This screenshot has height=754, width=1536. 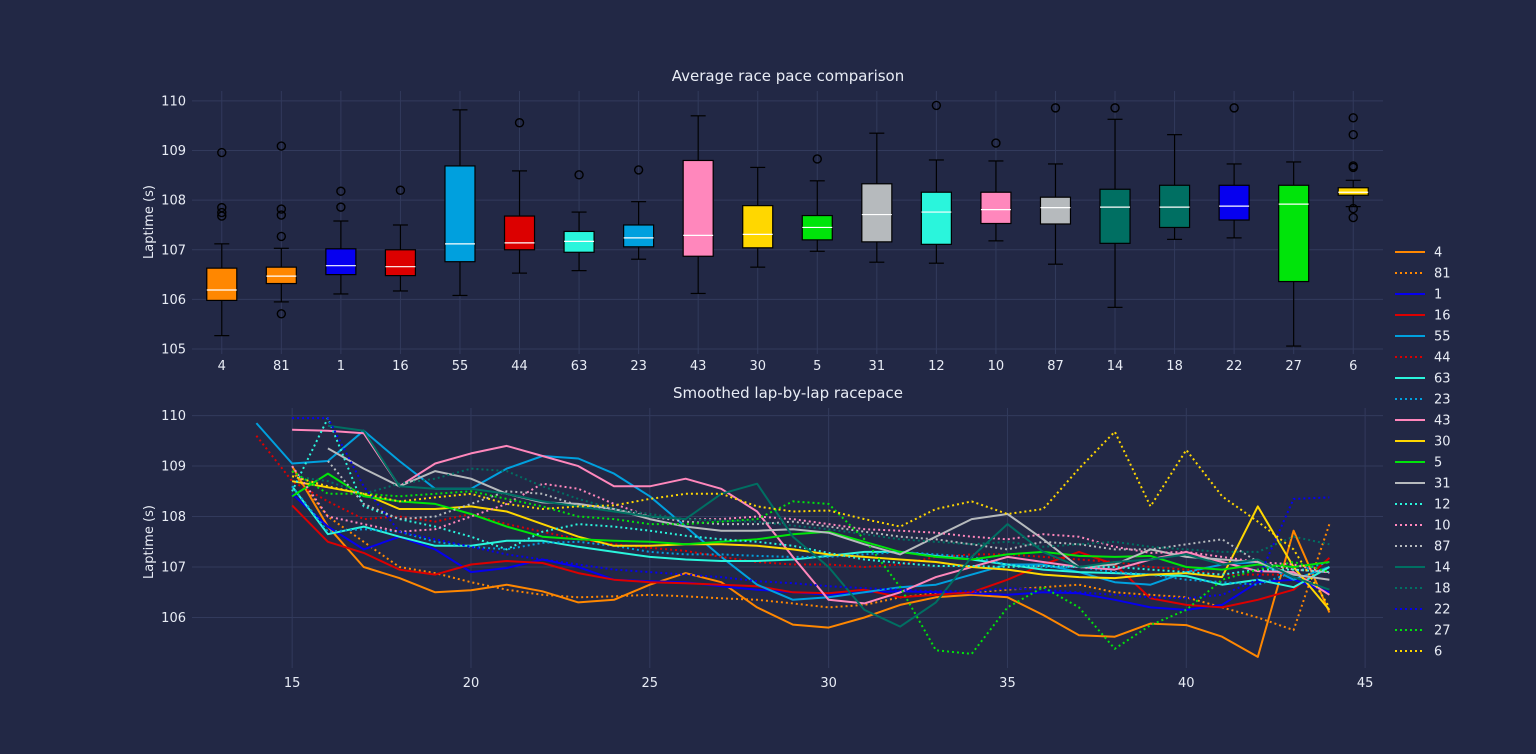 I want to click on boxplot-x-tick-label: 5, so click(x=817, y=366).